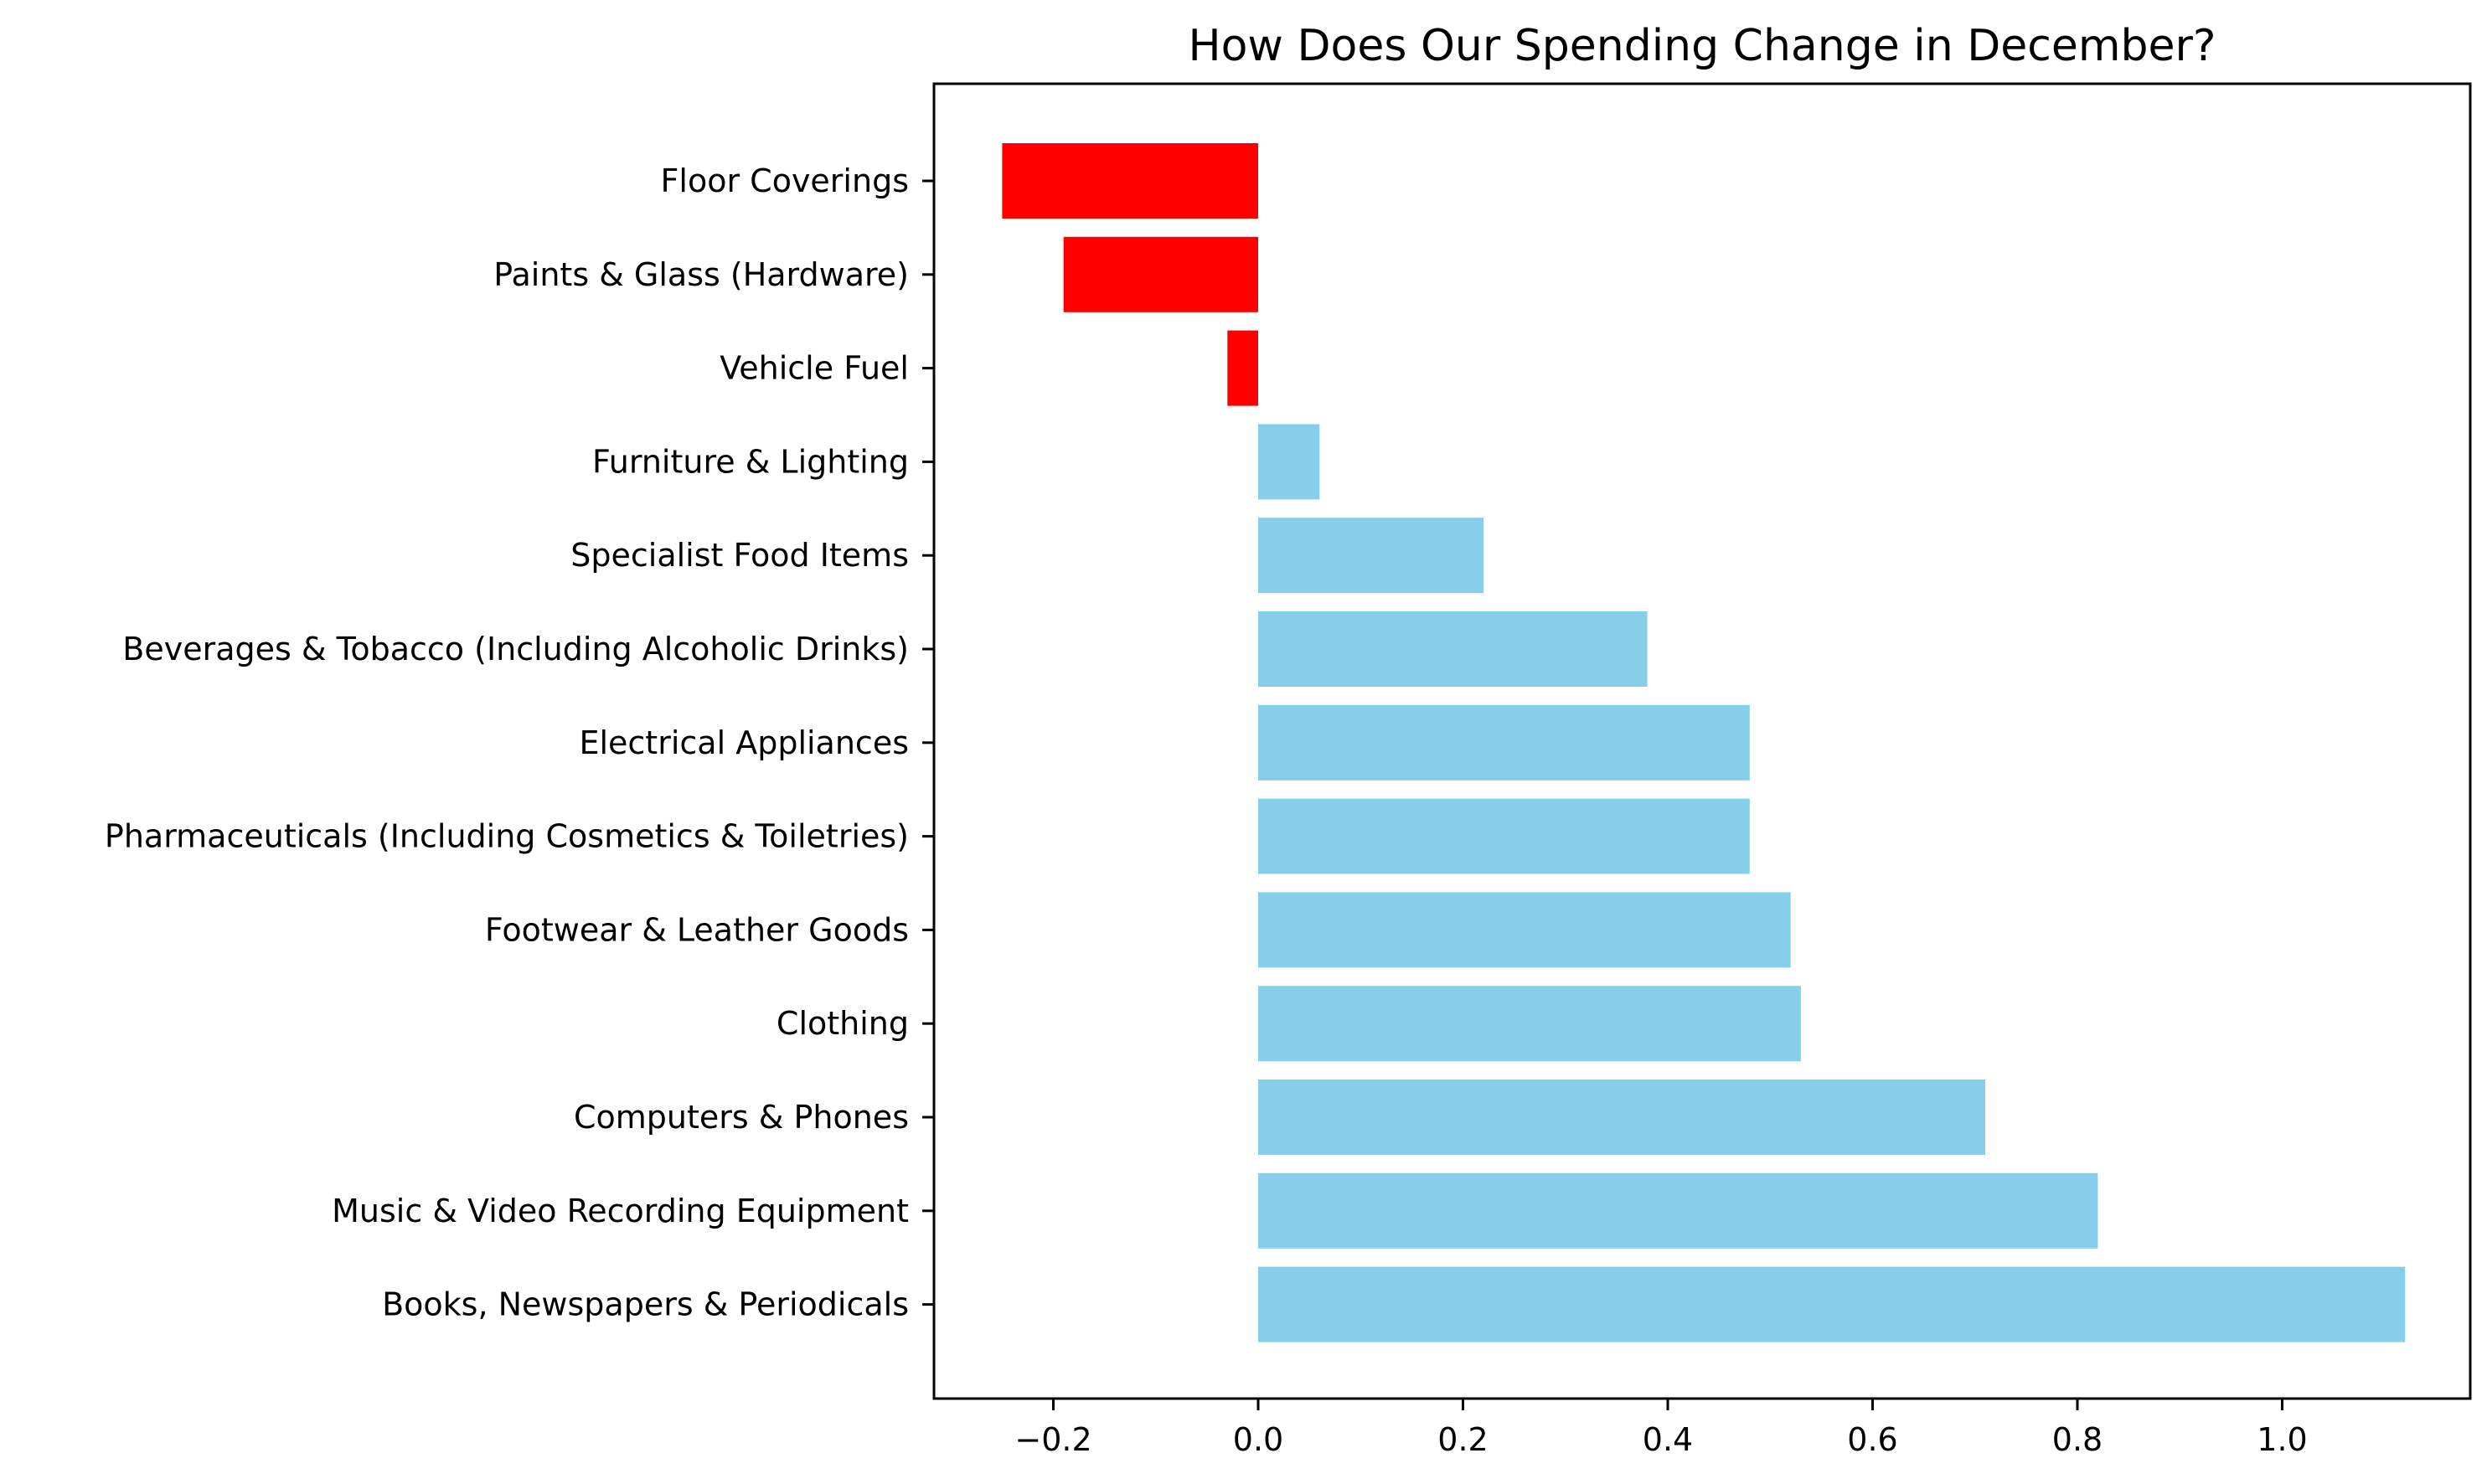 This screenshot has height=1484, width=2487. I want to click on x-tick-label: 1.0, so click(2282, 1439).